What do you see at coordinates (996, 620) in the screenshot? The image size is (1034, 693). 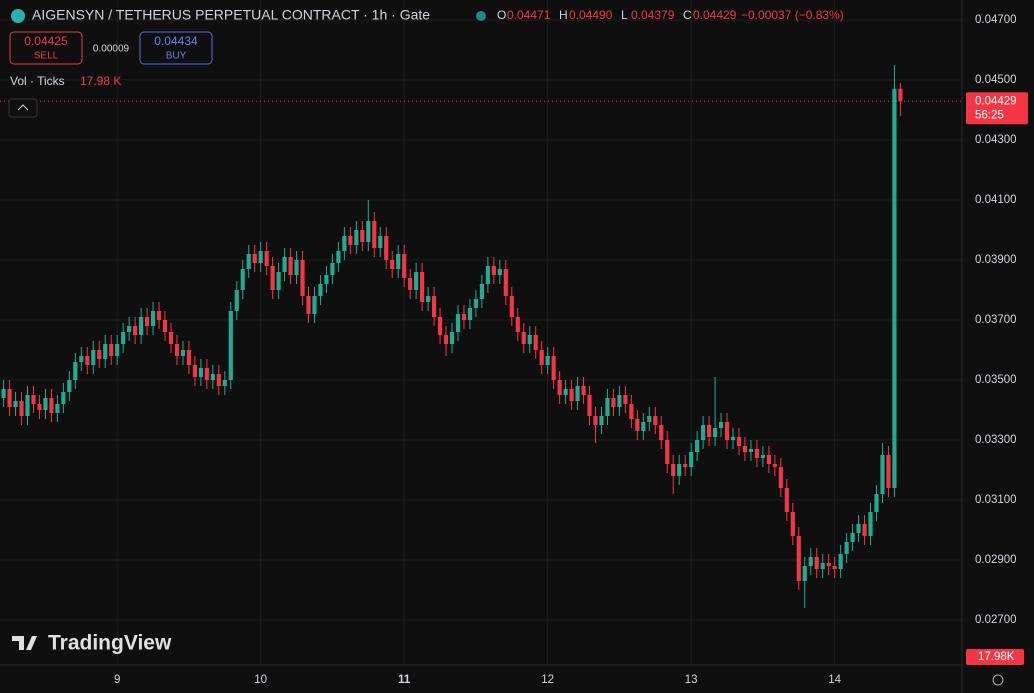 I see `y-tick-label: 0.02700` at bounding box center [996, 620].